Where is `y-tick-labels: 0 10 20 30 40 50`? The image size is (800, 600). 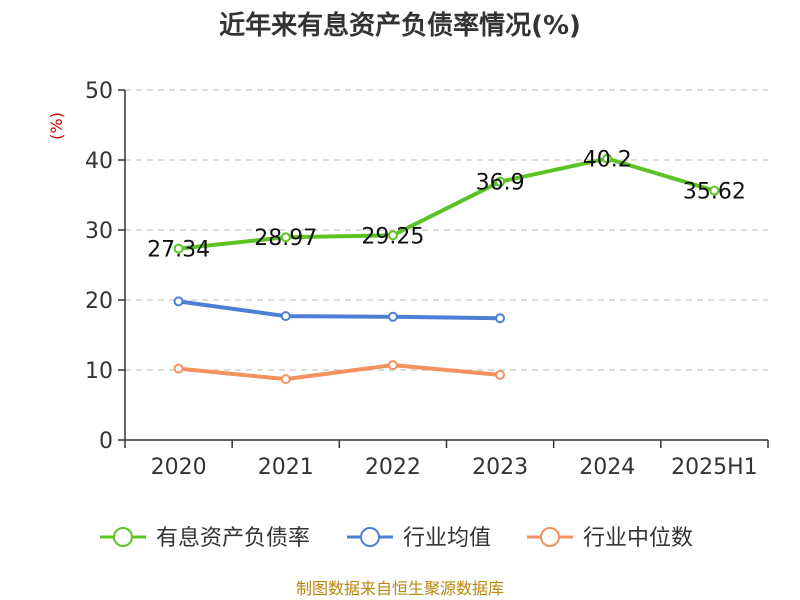
y-tick-labels: 0 10 20 30 40 50 is located at coordinates (99, 266).